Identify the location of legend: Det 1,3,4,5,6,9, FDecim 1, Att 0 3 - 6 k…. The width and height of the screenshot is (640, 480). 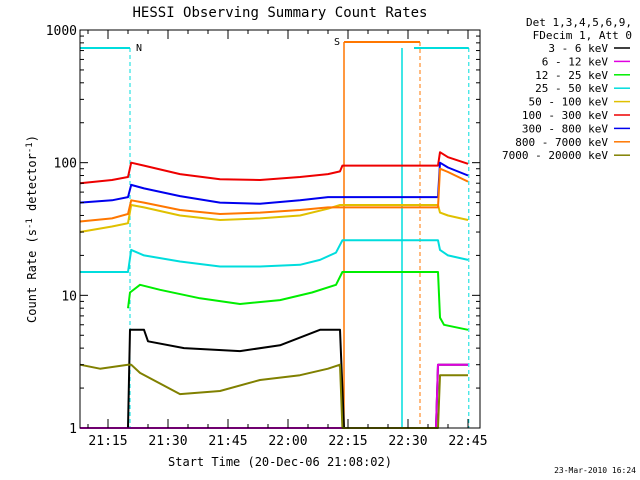
(567, 89).